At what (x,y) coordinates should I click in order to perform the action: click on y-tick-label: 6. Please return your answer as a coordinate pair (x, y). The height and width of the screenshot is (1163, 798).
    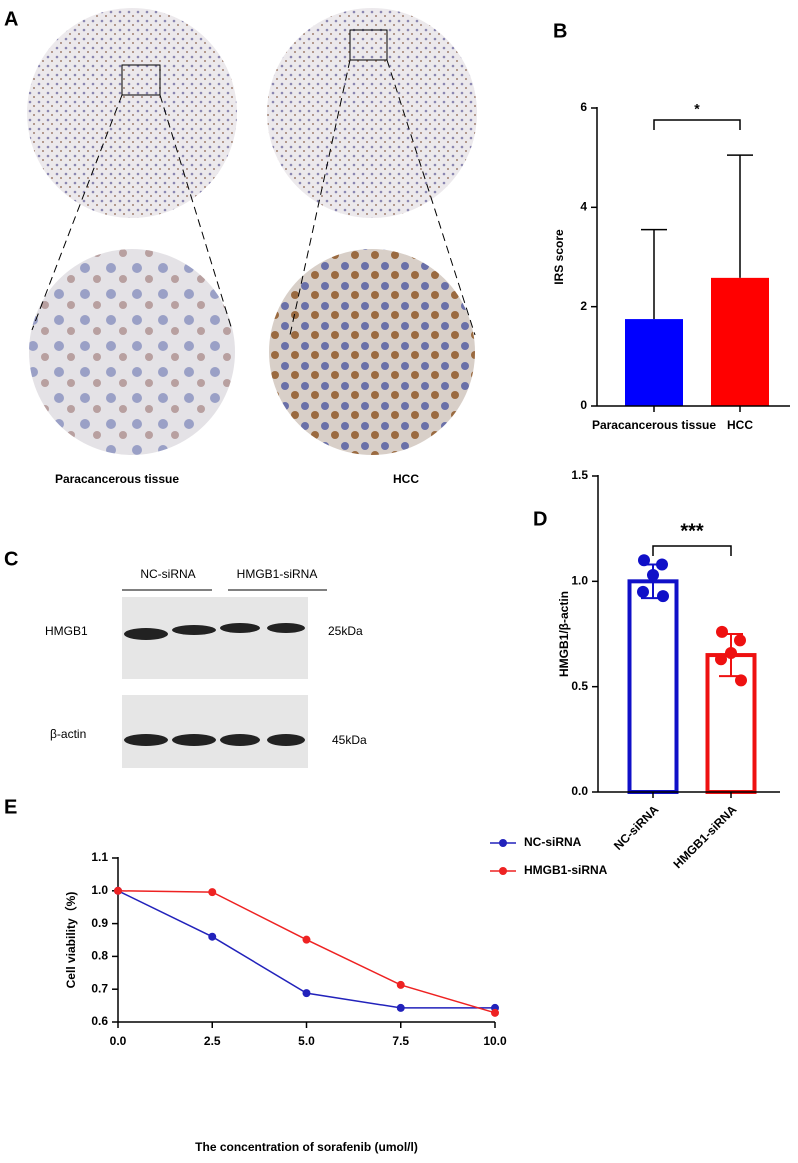
    Looking at the image, I should click on (583, 107).